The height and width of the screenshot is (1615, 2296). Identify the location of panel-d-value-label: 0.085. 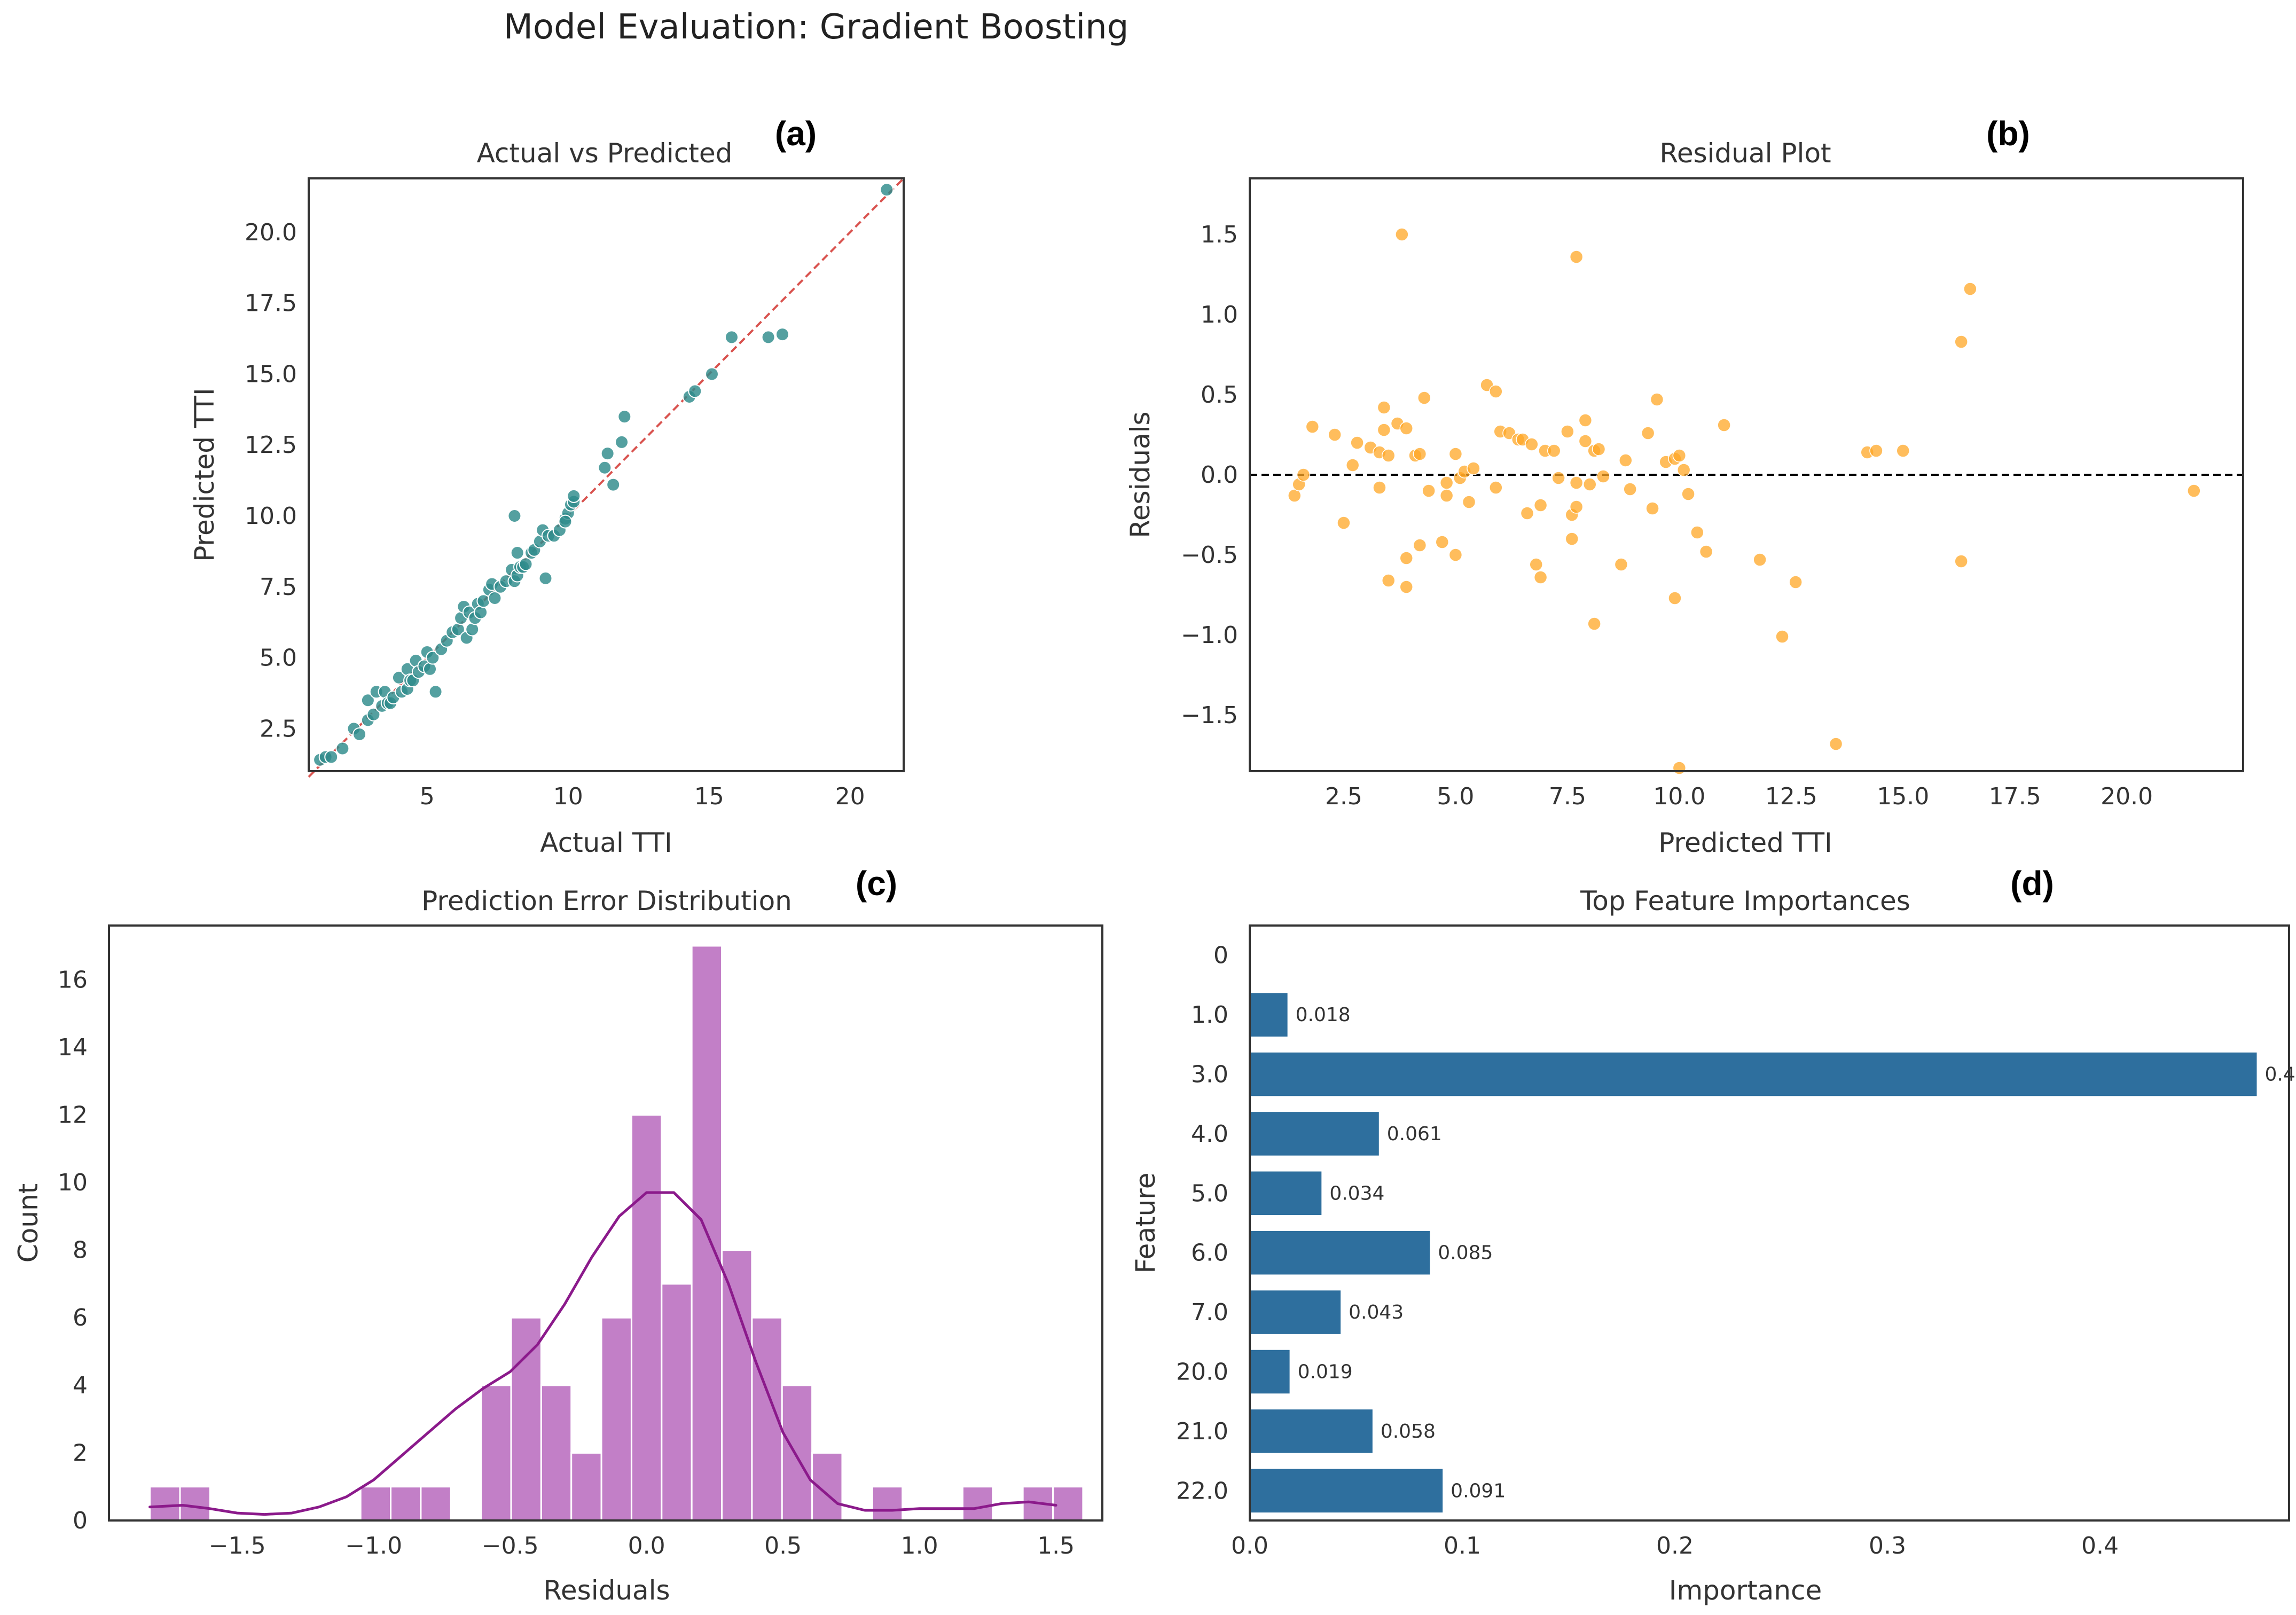
(1465, 1253).